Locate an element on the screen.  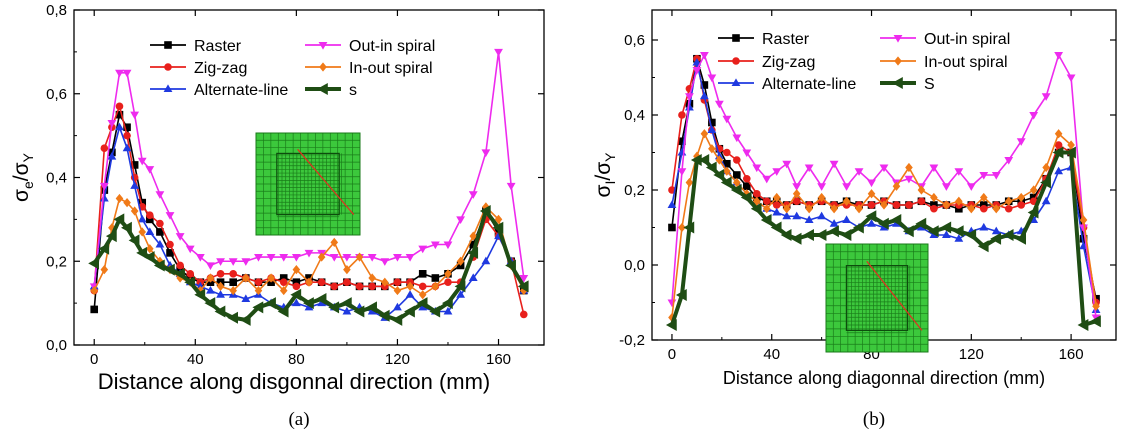
legend-item: In-out spiral is located at coordinates (944, 62).